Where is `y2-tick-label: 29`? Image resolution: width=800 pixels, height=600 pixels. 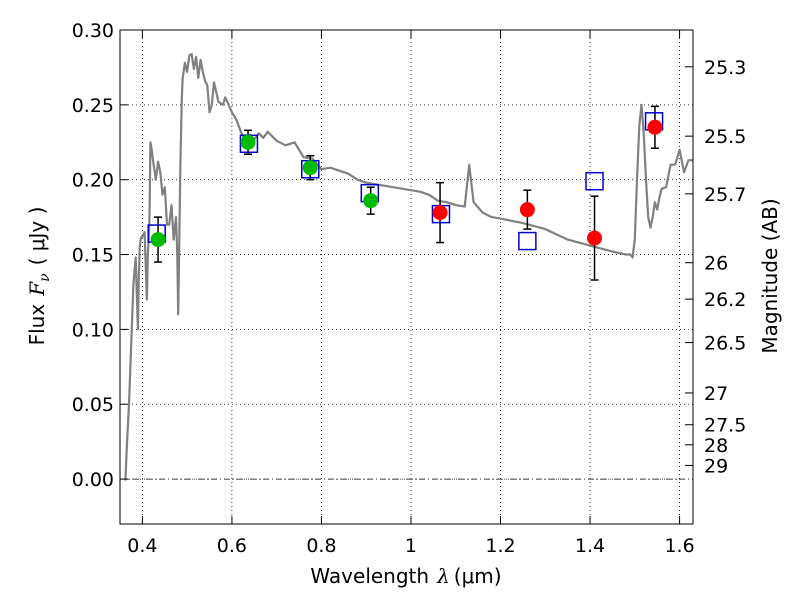 y2-tick-label: 29 is located at coordinates (716, 466).